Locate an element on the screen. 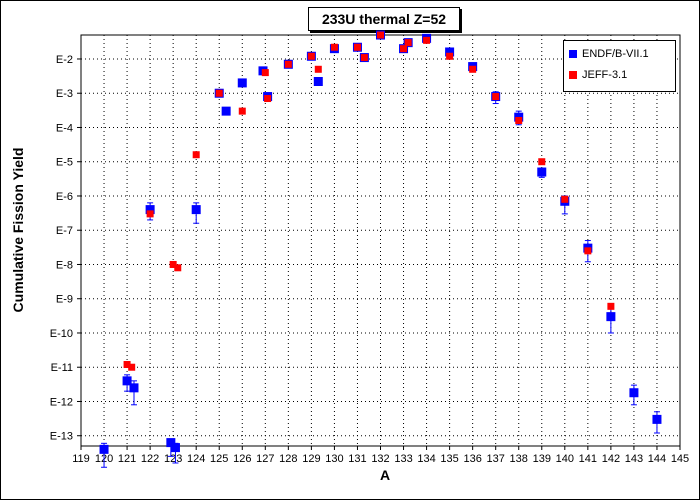 Image resolution: width=700 pixels, height=500 pixels. y-tick-label: E-2 is located at coordinates (64, 60).